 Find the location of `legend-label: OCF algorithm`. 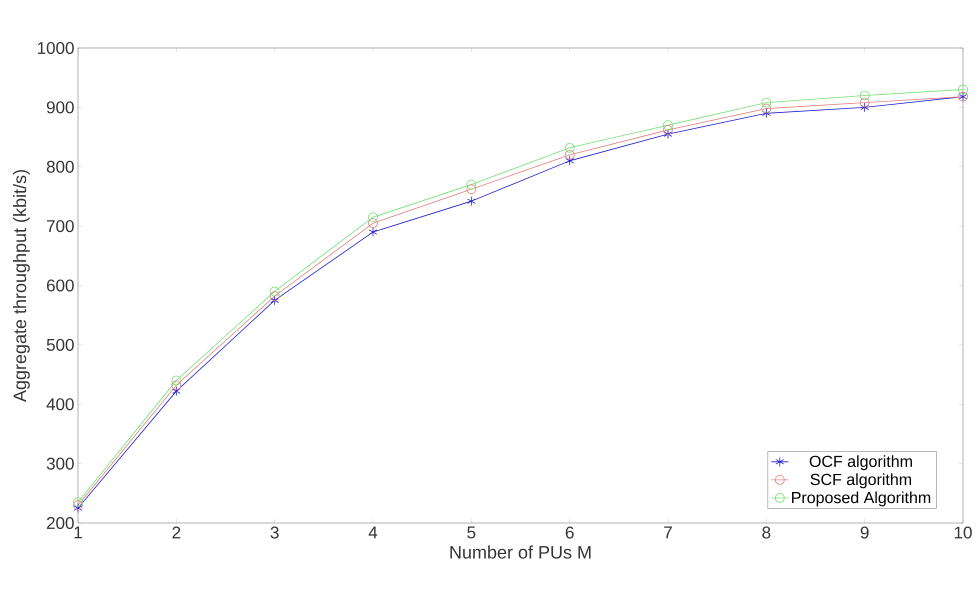

legend-label: OCF algorithm is located at coordinates (861, 462).